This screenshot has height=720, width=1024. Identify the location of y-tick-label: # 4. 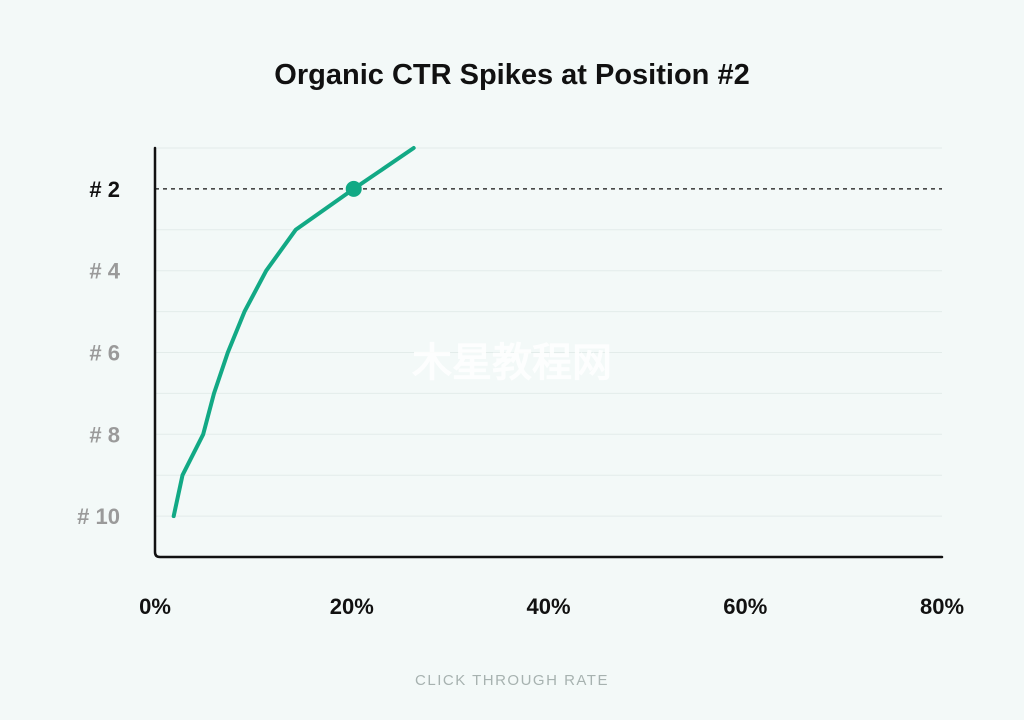
(104, 271).